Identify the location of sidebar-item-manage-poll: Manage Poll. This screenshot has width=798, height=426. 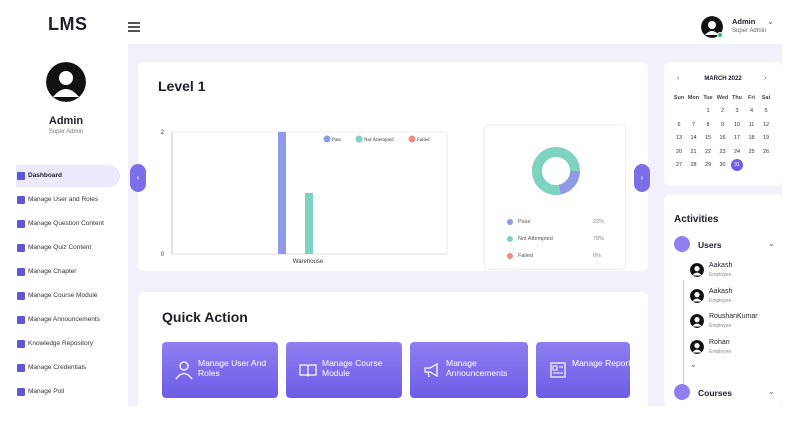
(68, 392).